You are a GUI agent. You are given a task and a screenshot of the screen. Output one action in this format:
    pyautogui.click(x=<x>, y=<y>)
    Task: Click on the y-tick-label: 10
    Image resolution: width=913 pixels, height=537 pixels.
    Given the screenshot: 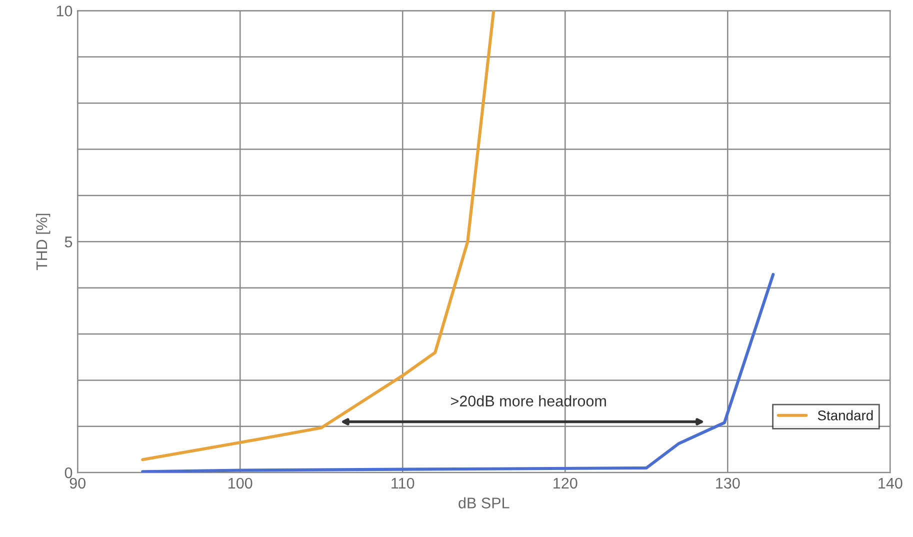 What is the action you would take?
    pyautogui.click(x=64, y=11)
    